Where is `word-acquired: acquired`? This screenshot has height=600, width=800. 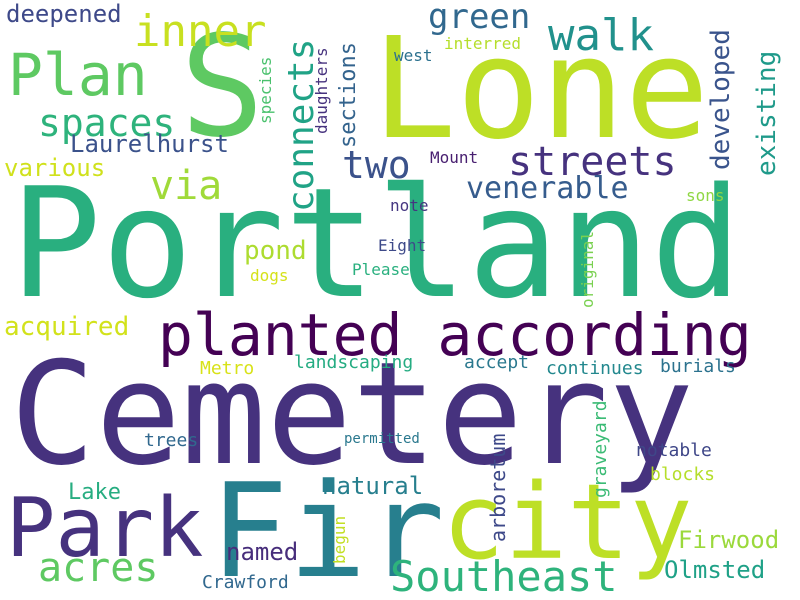 word-acquired: acquired is located at coordinates (67, 327).